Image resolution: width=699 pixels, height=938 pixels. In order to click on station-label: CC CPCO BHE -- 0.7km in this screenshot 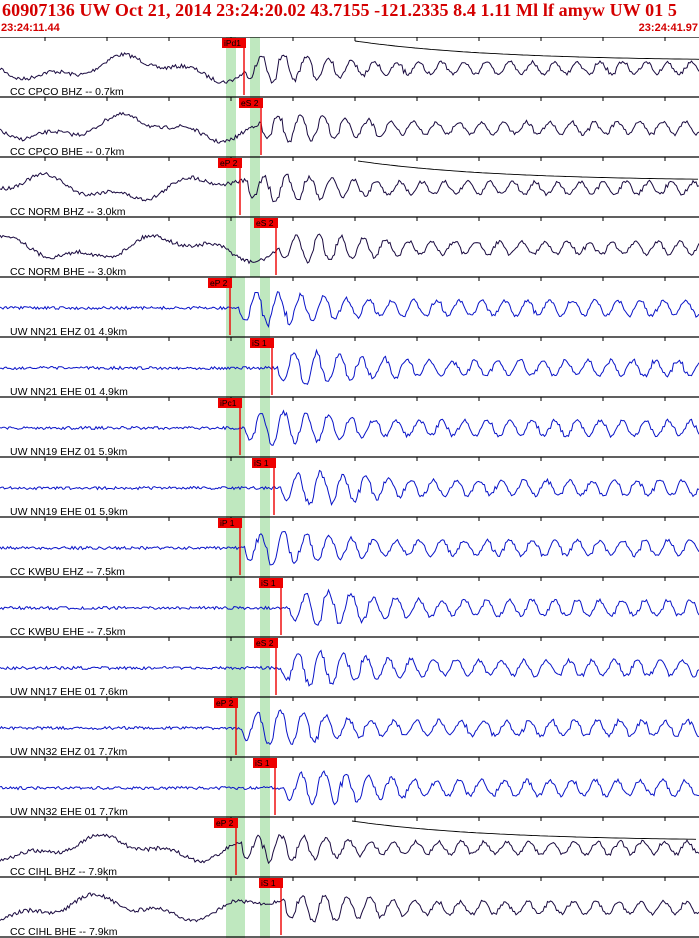, I will do `click(67, 152)`.